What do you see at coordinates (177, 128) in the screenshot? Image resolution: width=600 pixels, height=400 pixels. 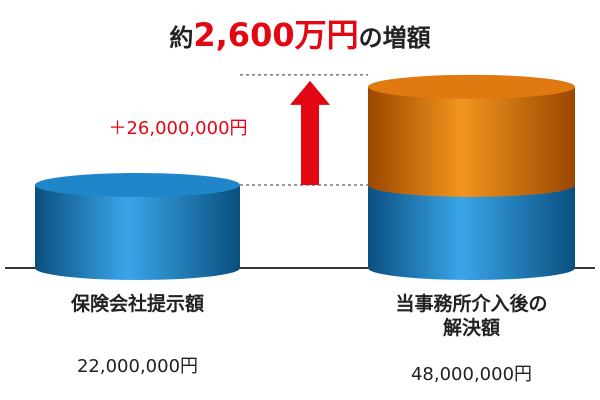 I see `annotation: ＋26,000,000円` at bounding box center [177, 128].